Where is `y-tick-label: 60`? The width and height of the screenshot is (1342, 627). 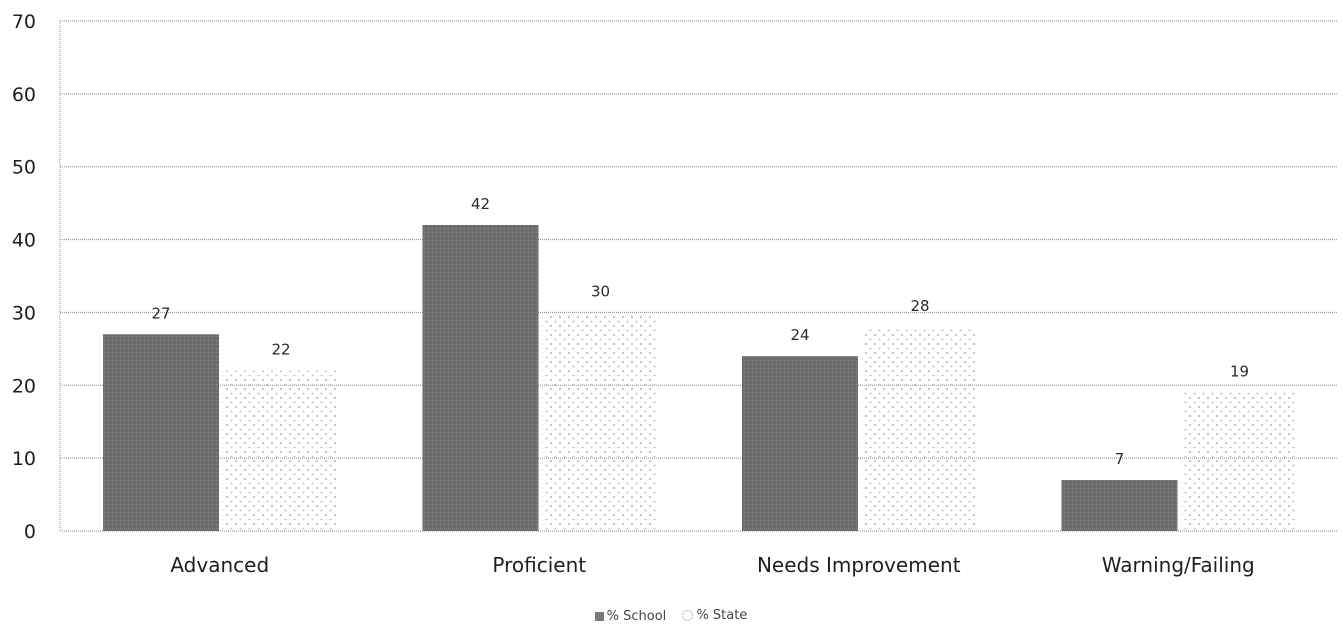
y-tick-label: 60 is located at coordinates (24, 95).